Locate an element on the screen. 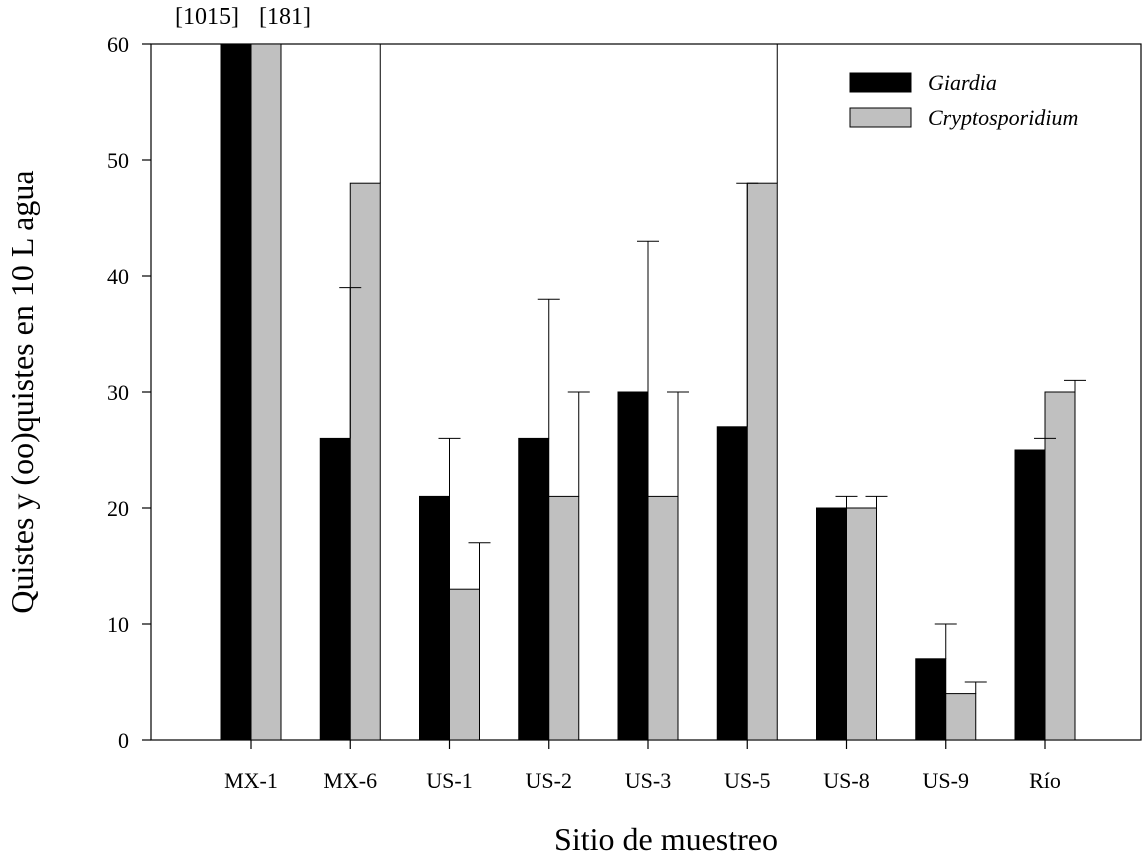  legend-label-cryptosporidium: Cryptosporidium is located at coordinates (1003, 117).